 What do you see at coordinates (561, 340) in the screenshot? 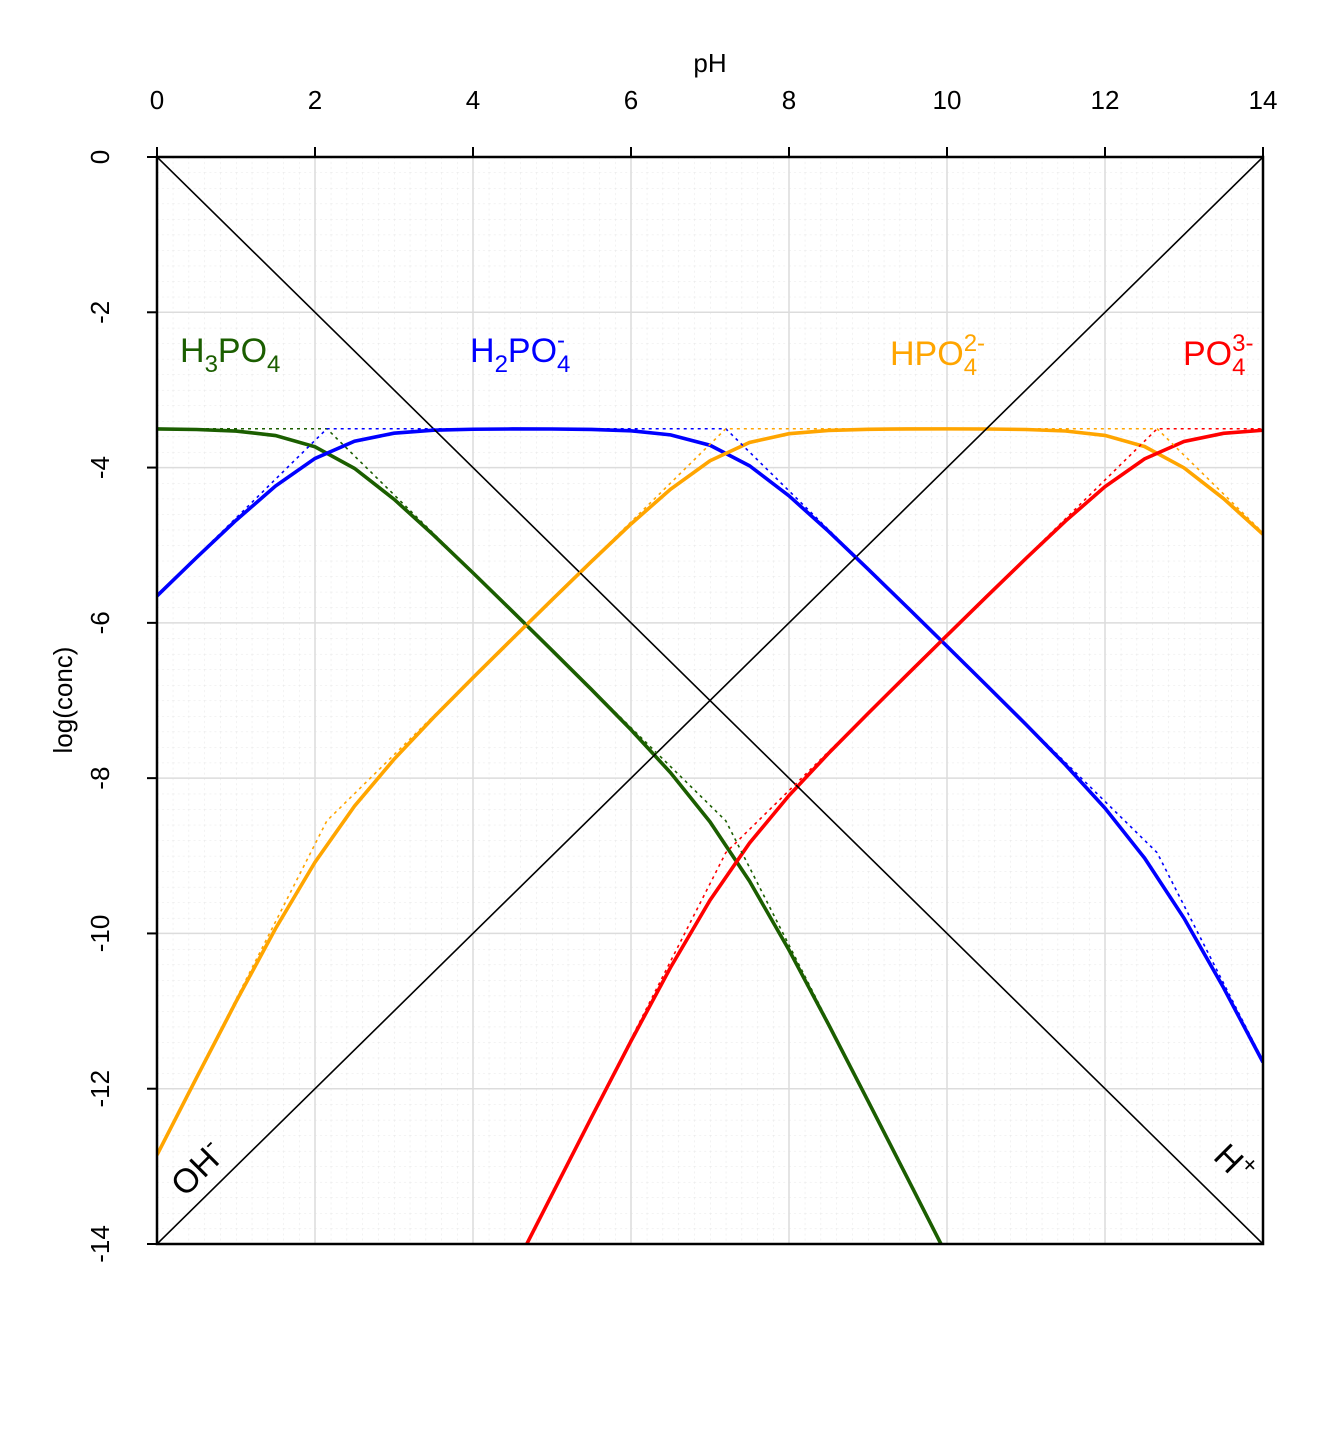
I see `label-part: -` at bounding box center [561, 340].